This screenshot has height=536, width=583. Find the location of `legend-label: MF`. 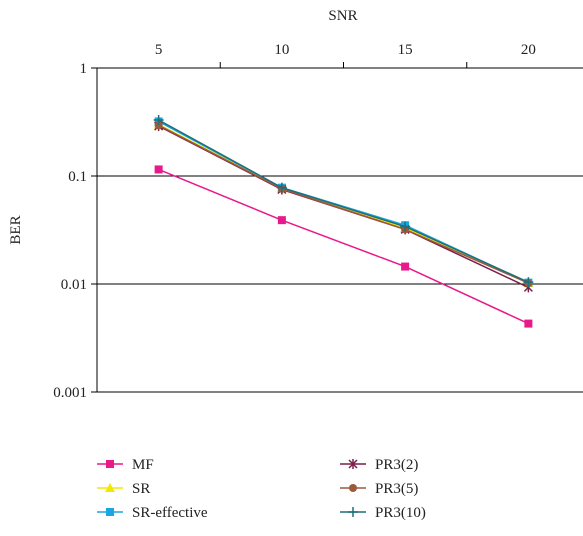

legend-label: MF is located at coordinates (143, 465).